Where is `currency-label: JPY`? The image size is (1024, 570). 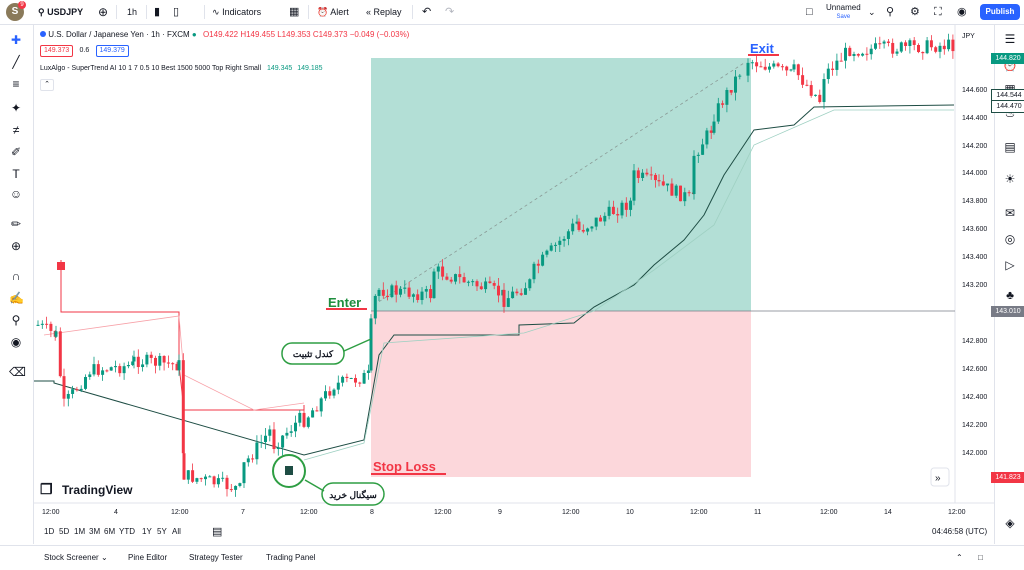
currency-label: JPY is located at coordinates (968, 36).